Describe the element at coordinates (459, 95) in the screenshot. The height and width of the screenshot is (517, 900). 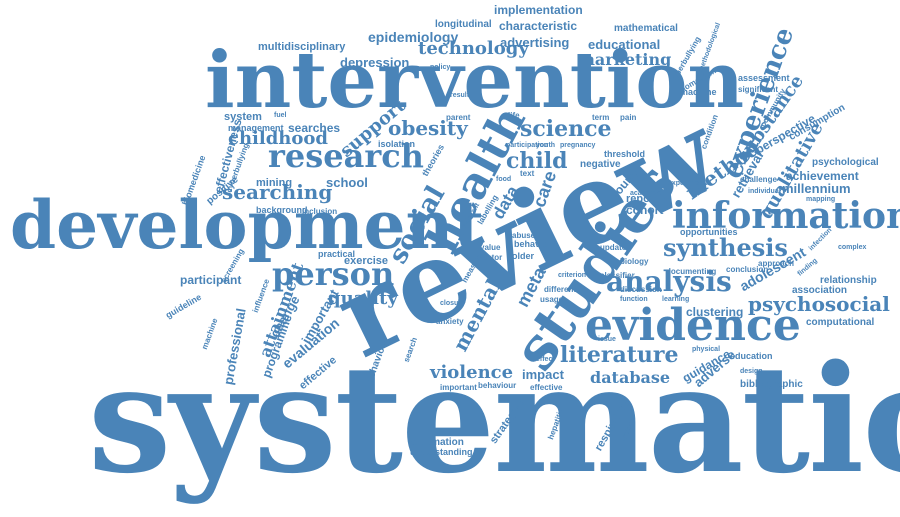
I see `word-categories: result` at that location.